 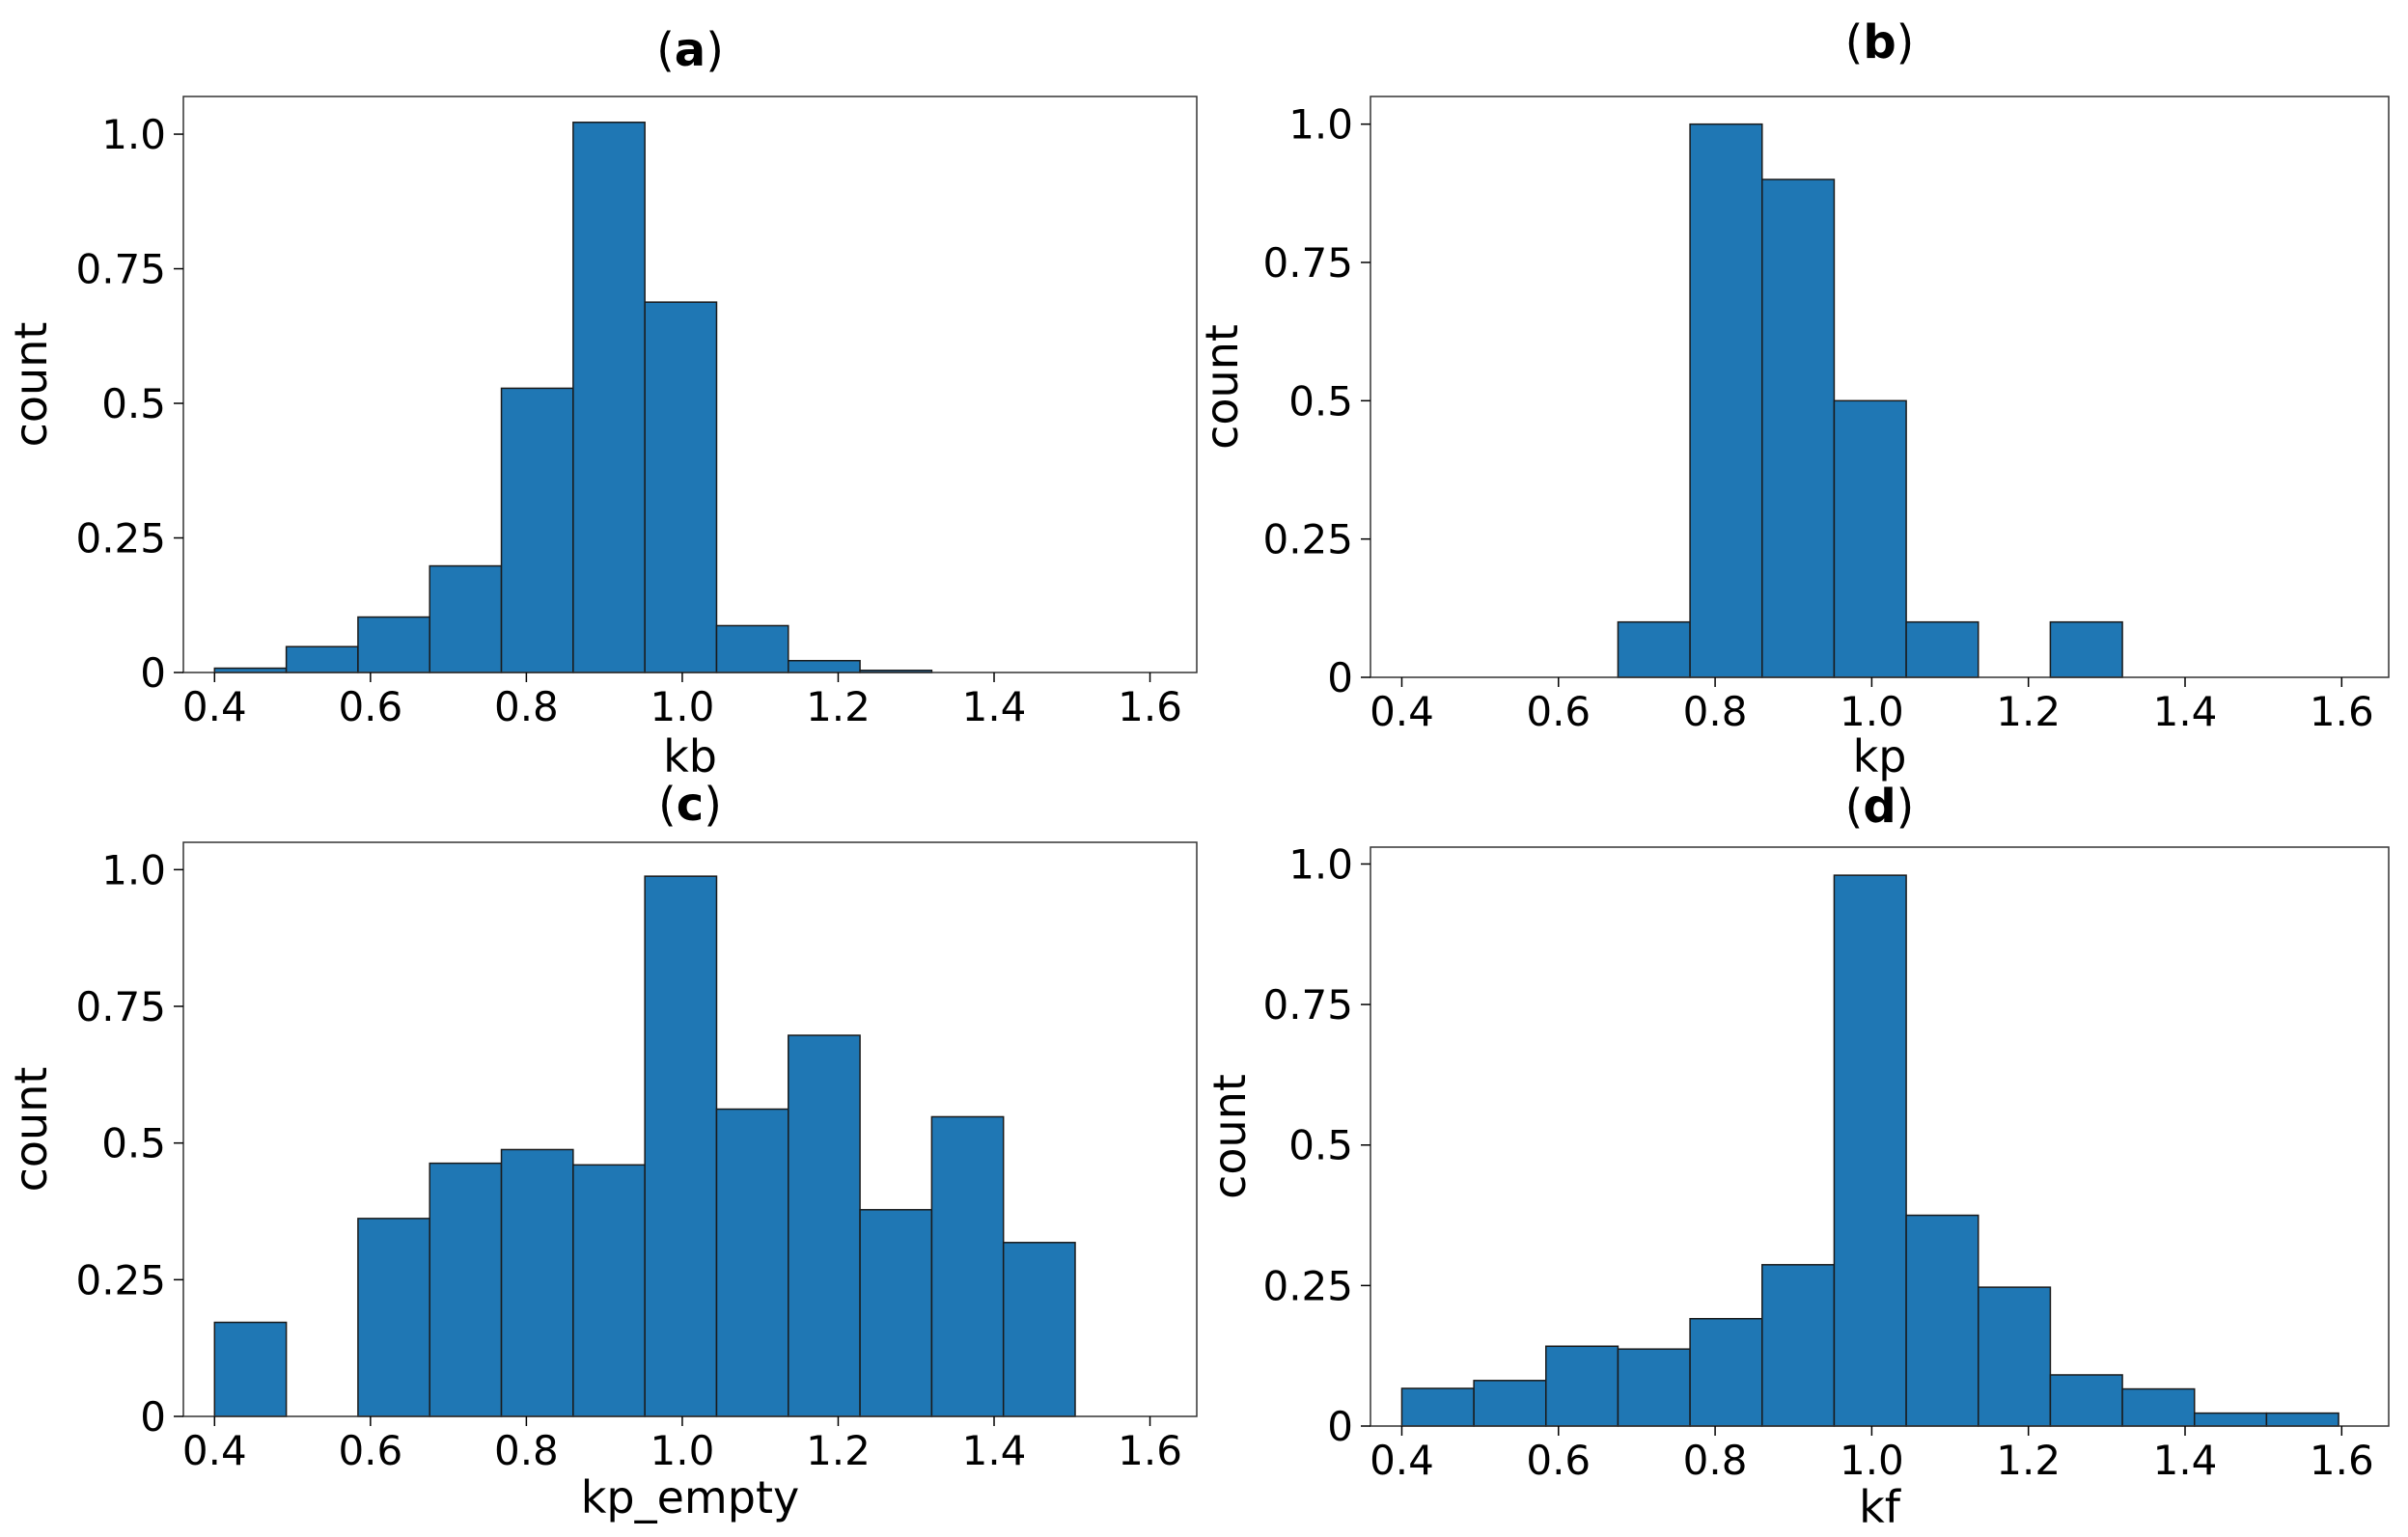 I want to click on panel-title: (b), so click(x=1880, y=42).